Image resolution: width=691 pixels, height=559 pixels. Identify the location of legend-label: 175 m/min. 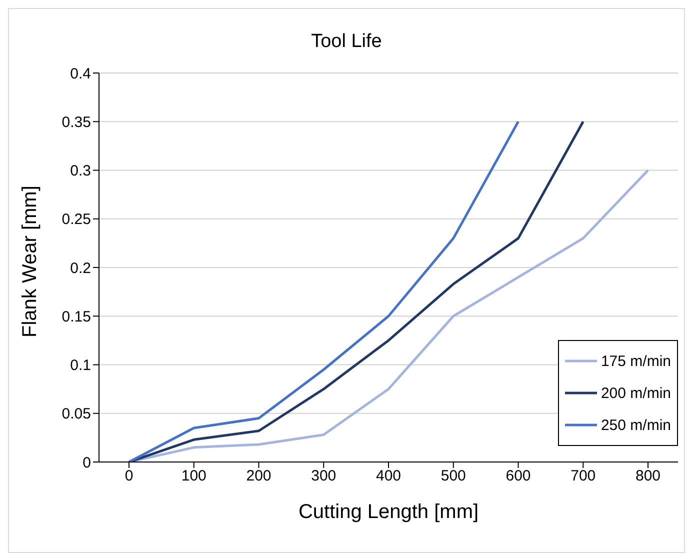
(635, 361).